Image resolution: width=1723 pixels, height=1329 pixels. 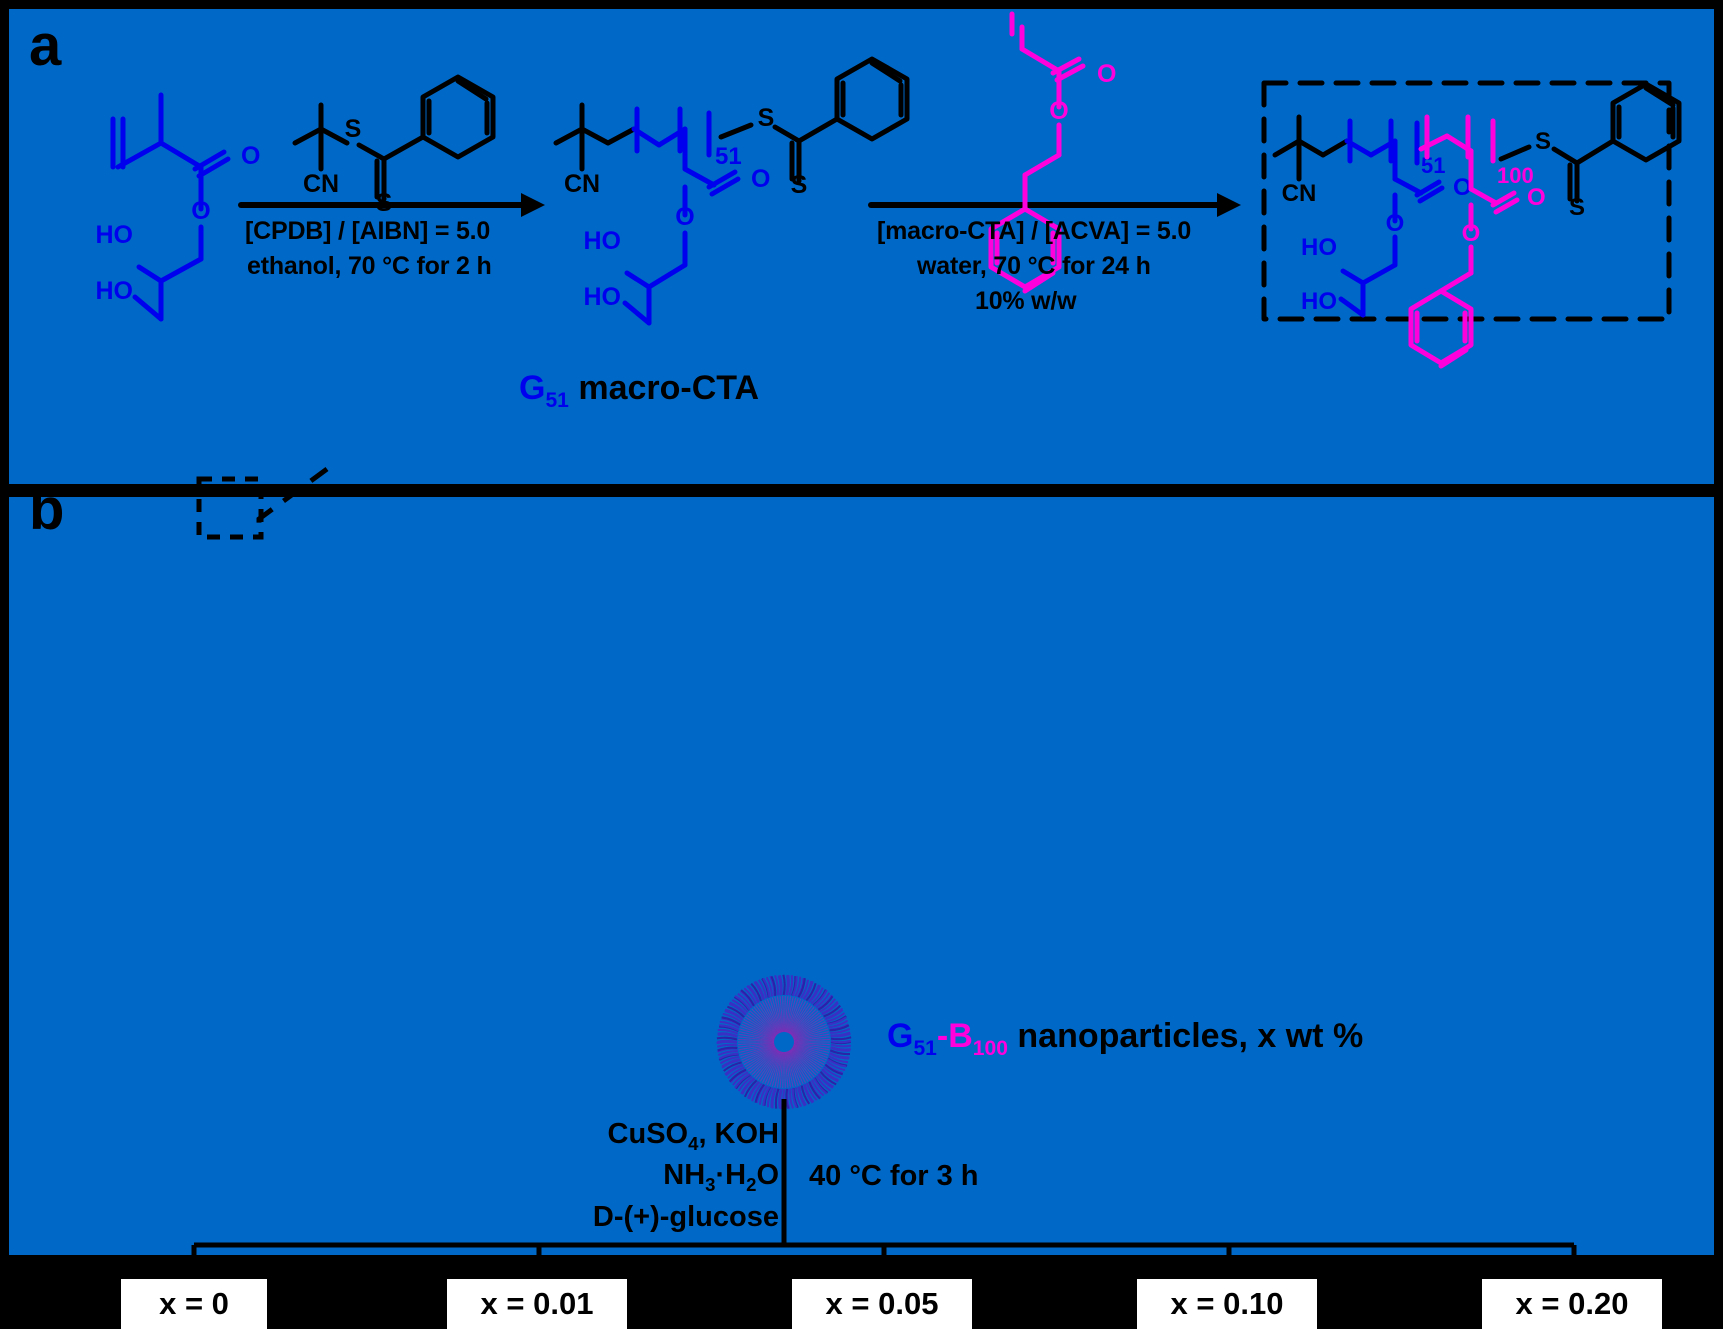 What do you see at coordinates (1185, 1036) in the screenshot?
I see `np-label-rest: nanoparticles, x wt %` at bounding box center [1185, 1036].